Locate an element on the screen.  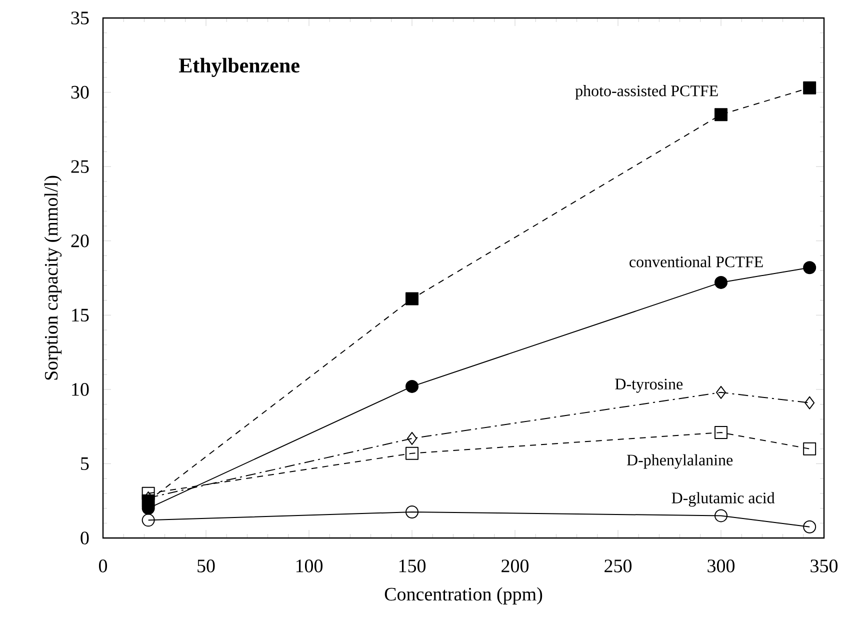
x-tick-label: 350 is located at coordinates (824, 566).